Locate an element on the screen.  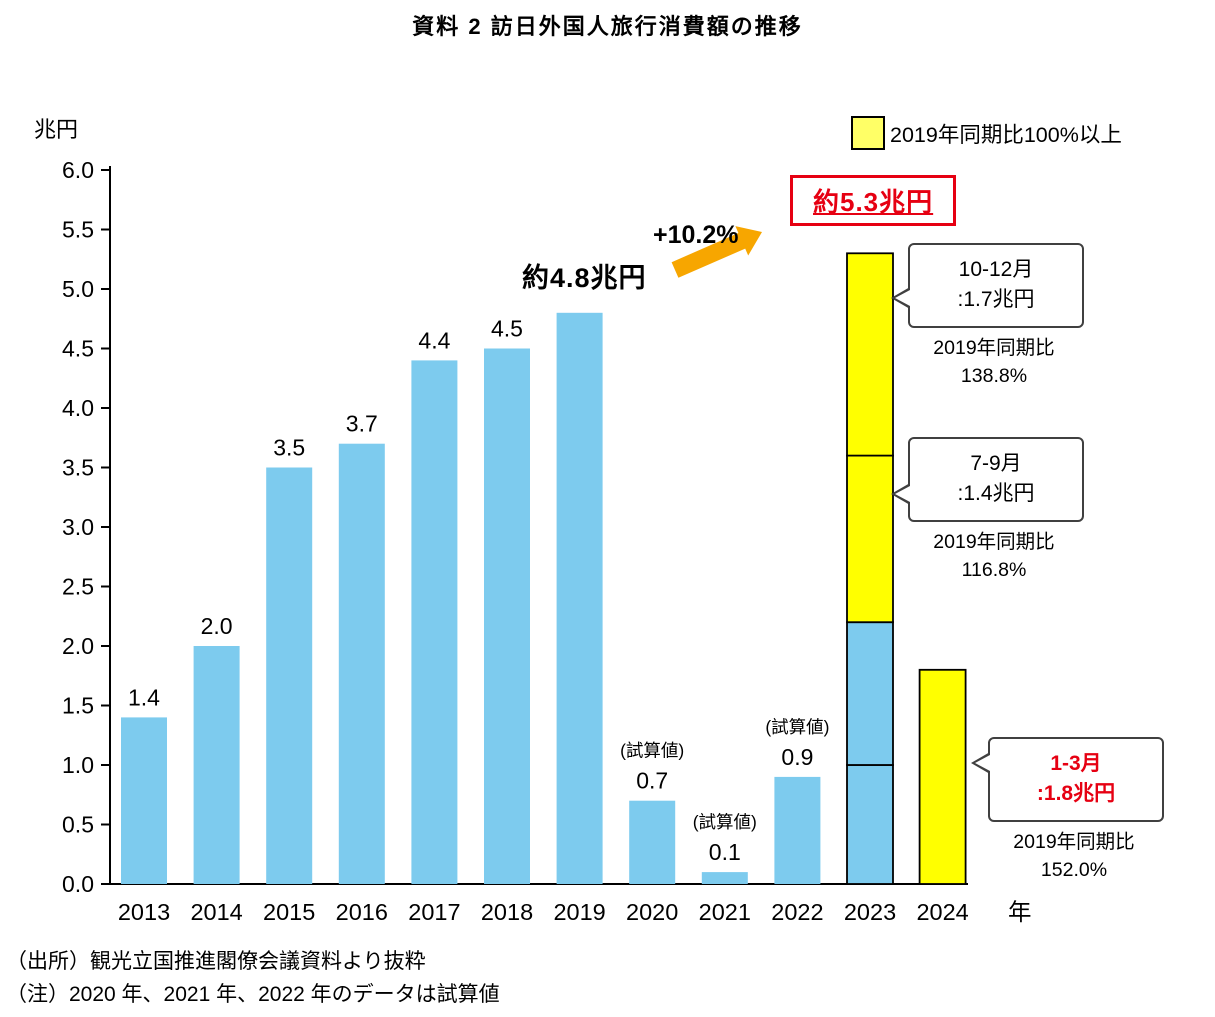
y-tick-label: 3.0 is located at coordinates (78, 527).